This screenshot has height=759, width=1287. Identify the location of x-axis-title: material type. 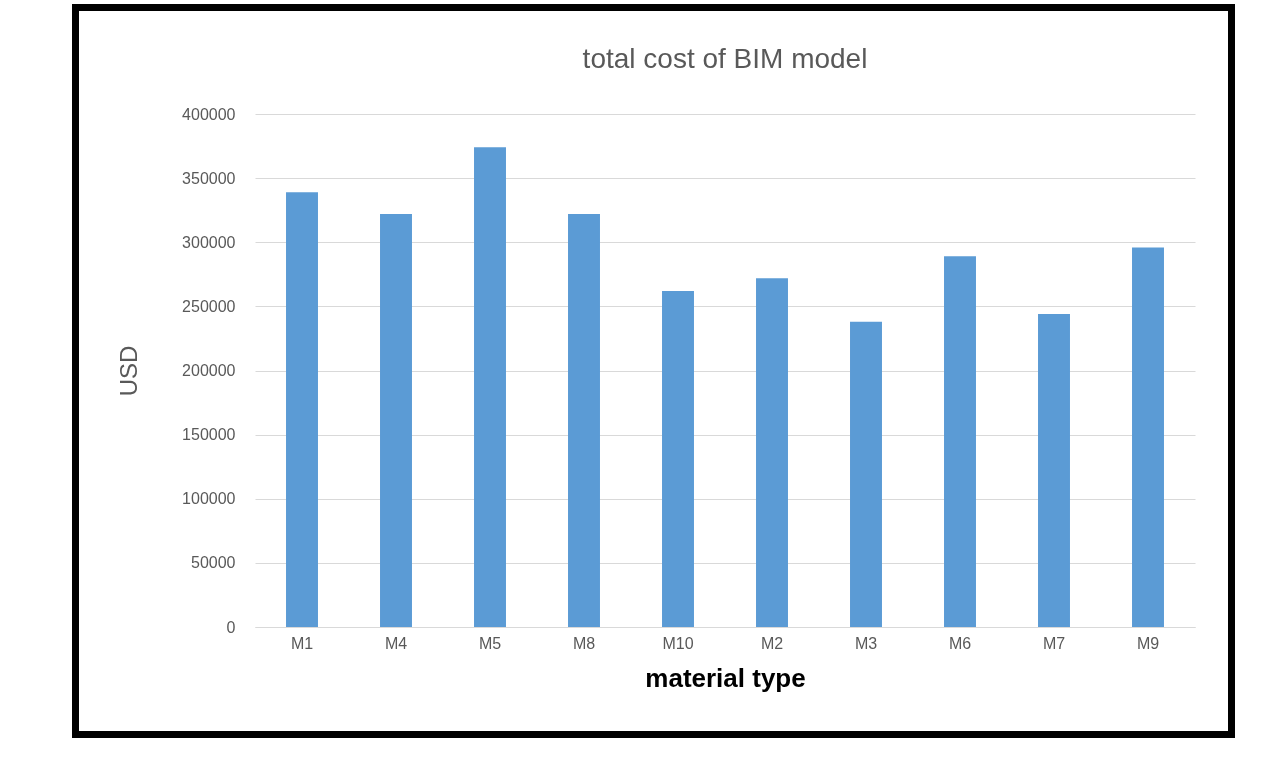
(725, 677).